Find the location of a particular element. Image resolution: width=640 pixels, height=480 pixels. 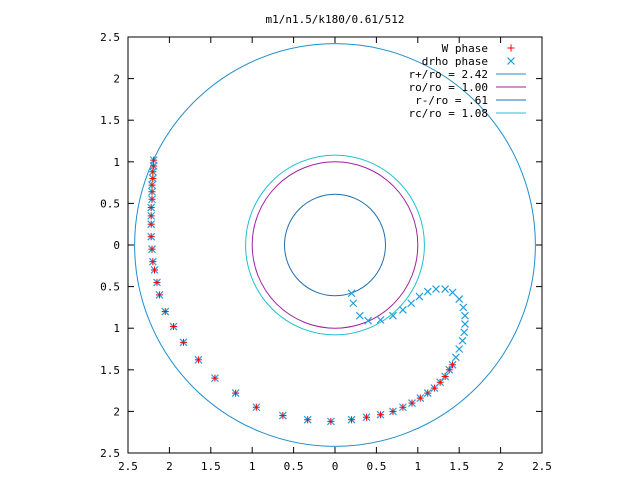

legend-label: ro/ro = 1.00 is located at coordinates (448, 87).